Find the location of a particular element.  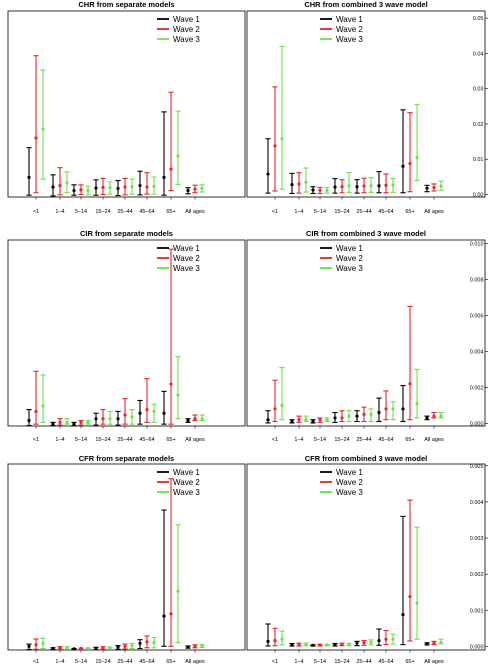

chart-title: CFR from combined 3 wave model is located at coordinates (366, 458).